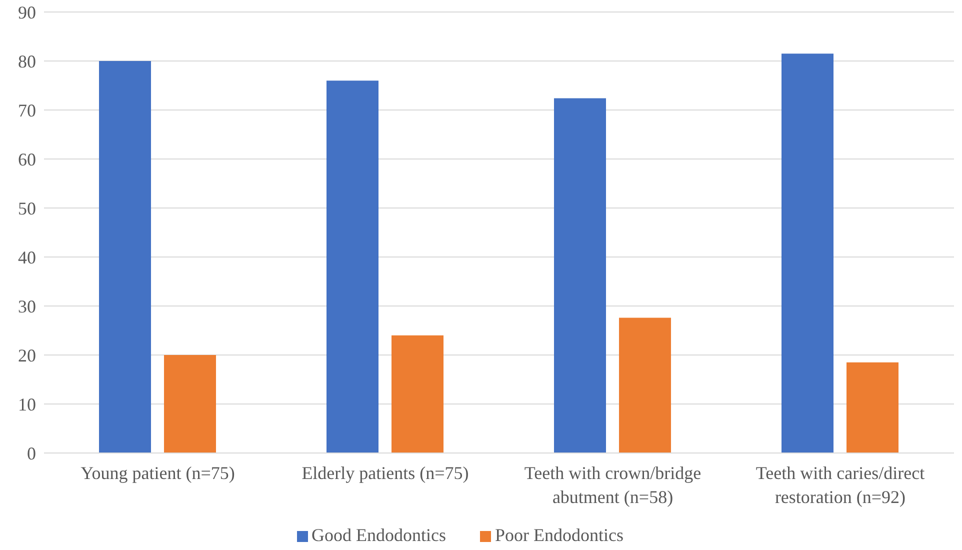 Image resolution: width=962 pixels, height=550 pixels. What do you see at coordinates (27, 61) in the screenshot?
I see `y-tick-label: 80` at bounding box center [27, 61].